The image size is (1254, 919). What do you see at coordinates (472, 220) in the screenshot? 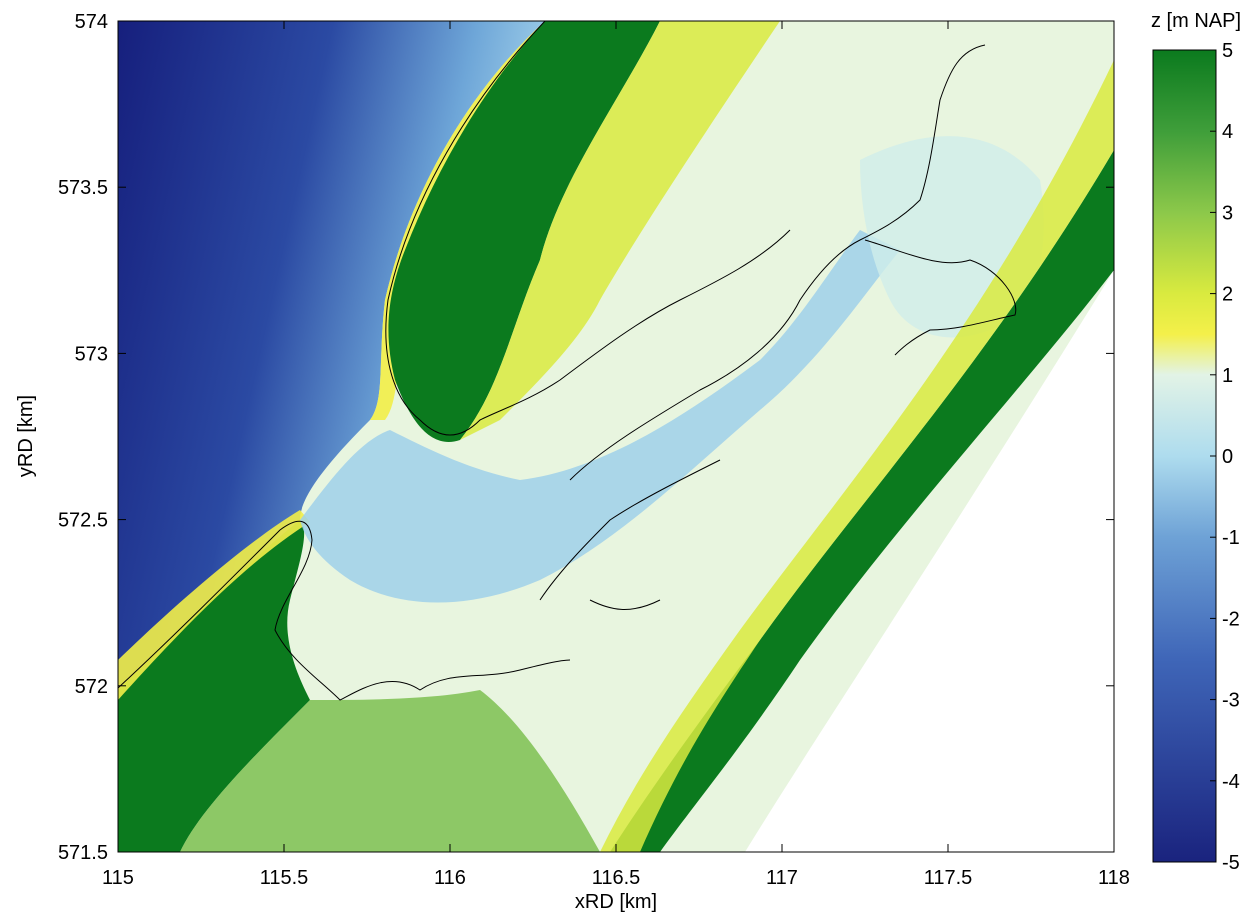
I see `region-beach-north` at bounding box center [472, 220].